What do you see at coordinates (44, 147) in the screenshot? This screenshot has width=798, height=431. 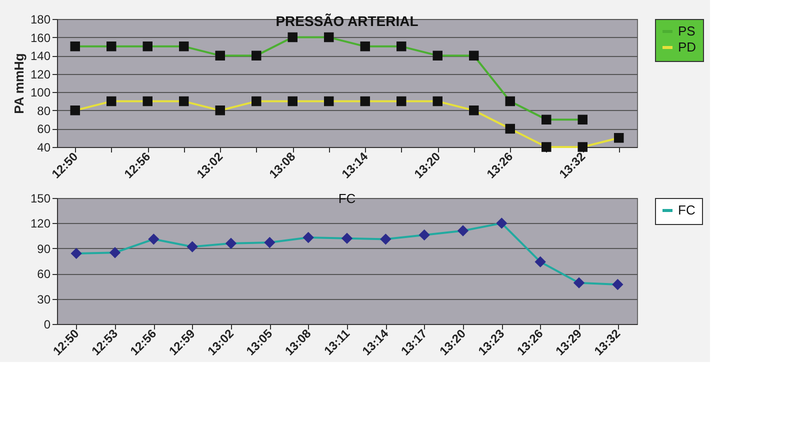 I see `y-tick-label: 40` at bounding box center [44, 147].